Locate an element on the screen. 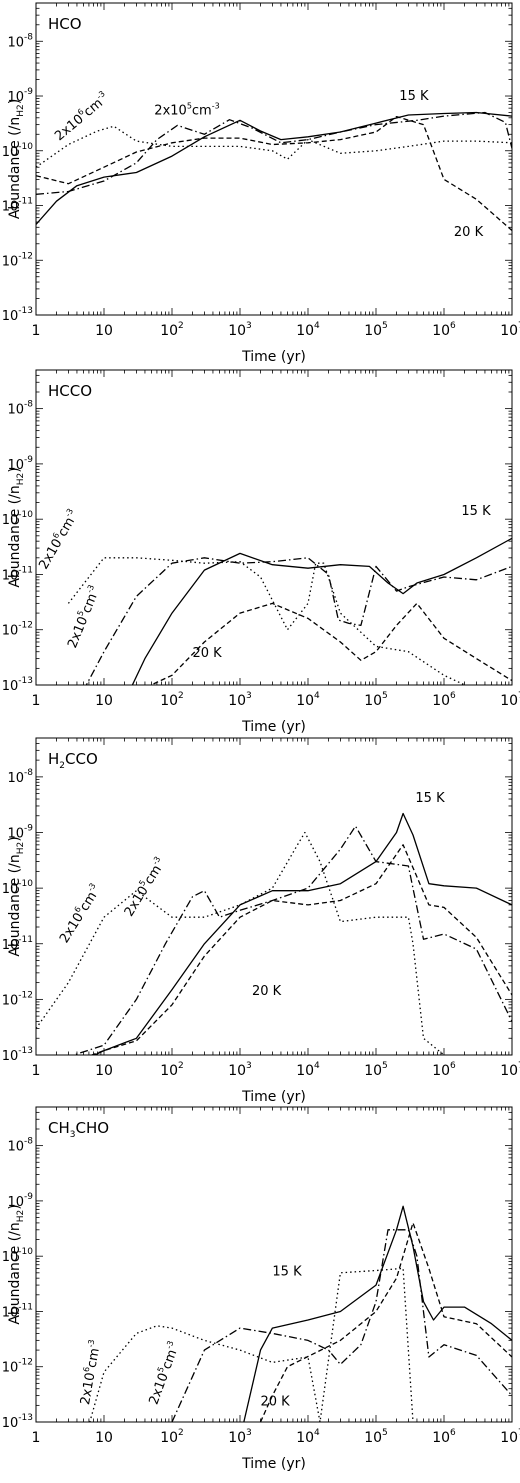 The height and width of the screenshot is (1483, 520). panel-title: HCCO is located at coordinates (70, 391).